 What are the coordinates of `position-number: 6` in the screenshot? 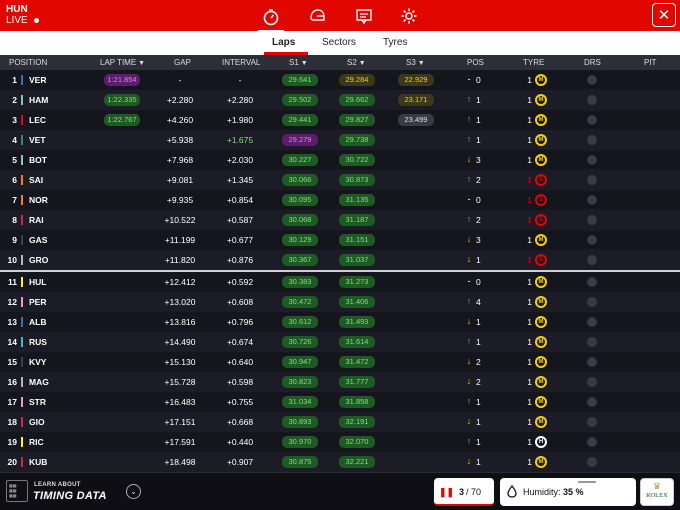 It's located at (14, 180).